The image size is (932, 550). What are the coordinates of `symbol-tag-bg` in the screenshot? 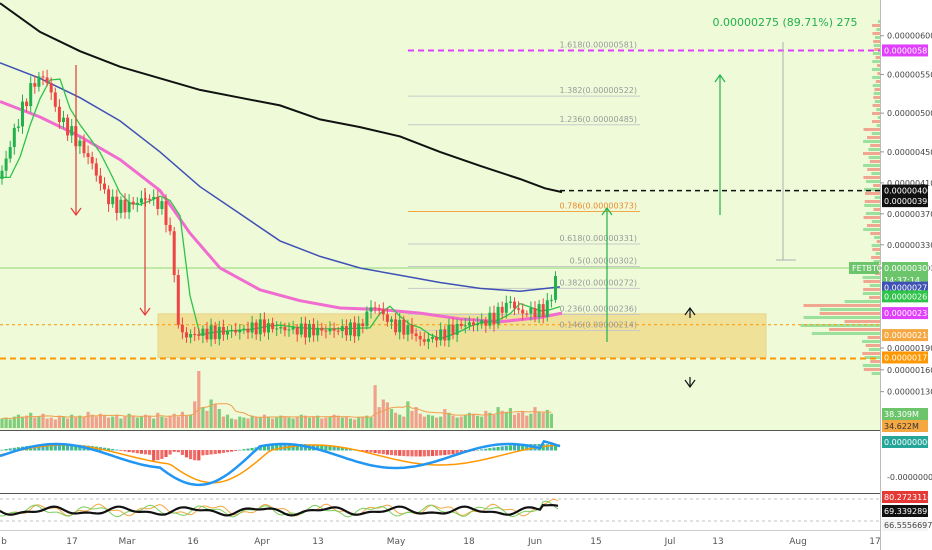 It's located at (864, 268).